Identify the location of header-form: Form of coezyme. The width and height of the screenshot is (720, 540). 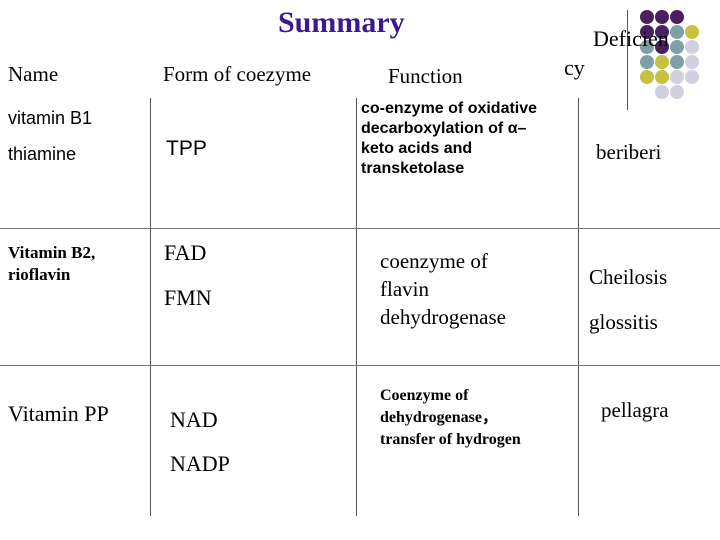
(237, 74).